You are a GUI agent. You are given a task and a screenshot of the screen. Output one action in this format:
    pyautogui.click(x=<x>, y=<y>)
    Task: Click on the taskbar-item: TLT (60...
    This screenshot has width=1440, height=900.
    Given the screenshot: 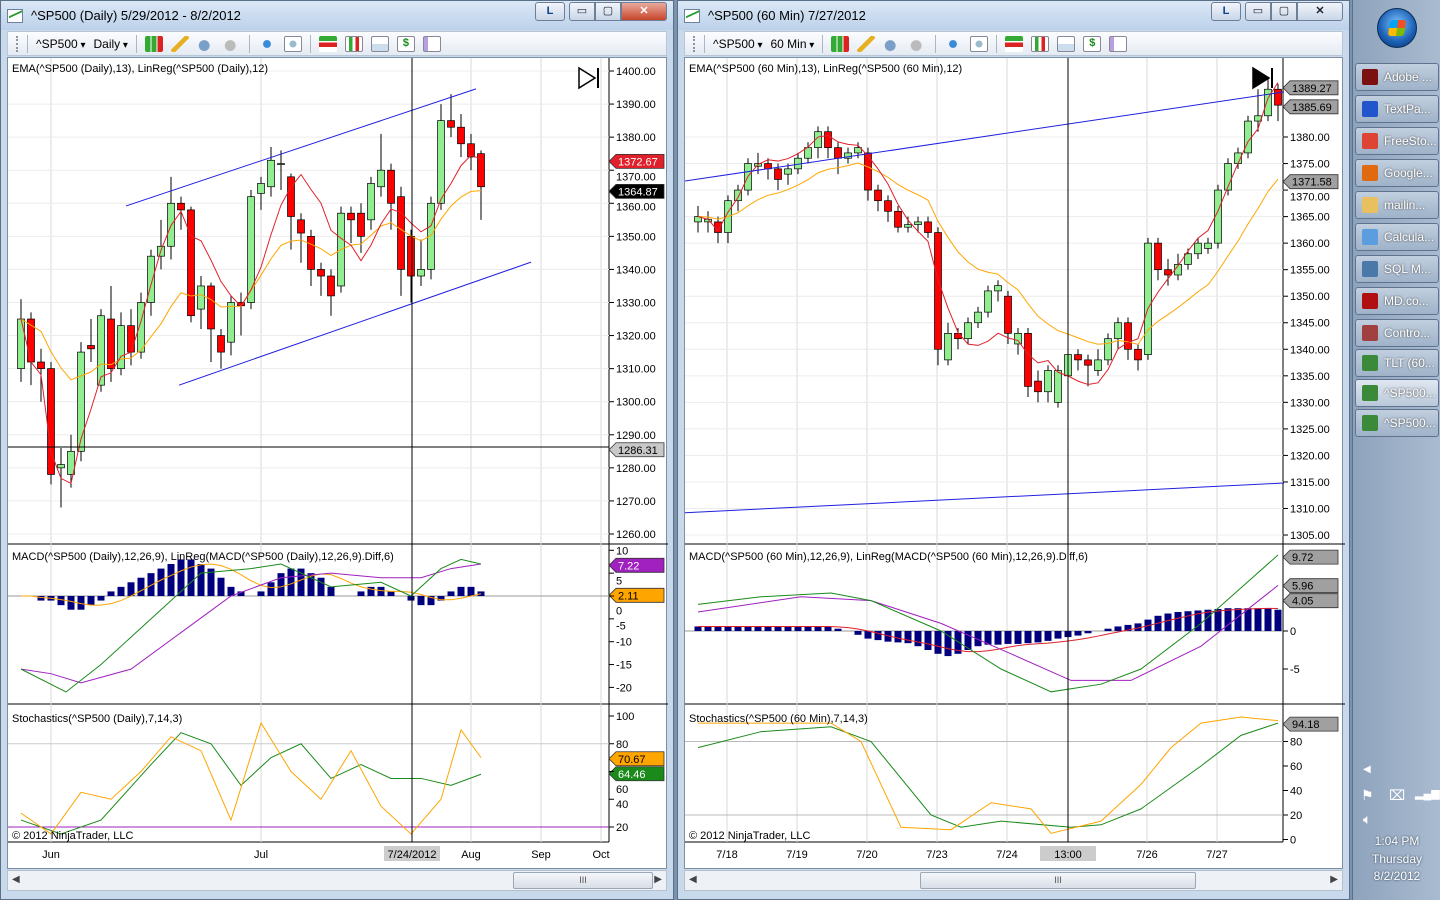 What is the action you would take?
    pyautogui.click(x=1397, y=363)
    